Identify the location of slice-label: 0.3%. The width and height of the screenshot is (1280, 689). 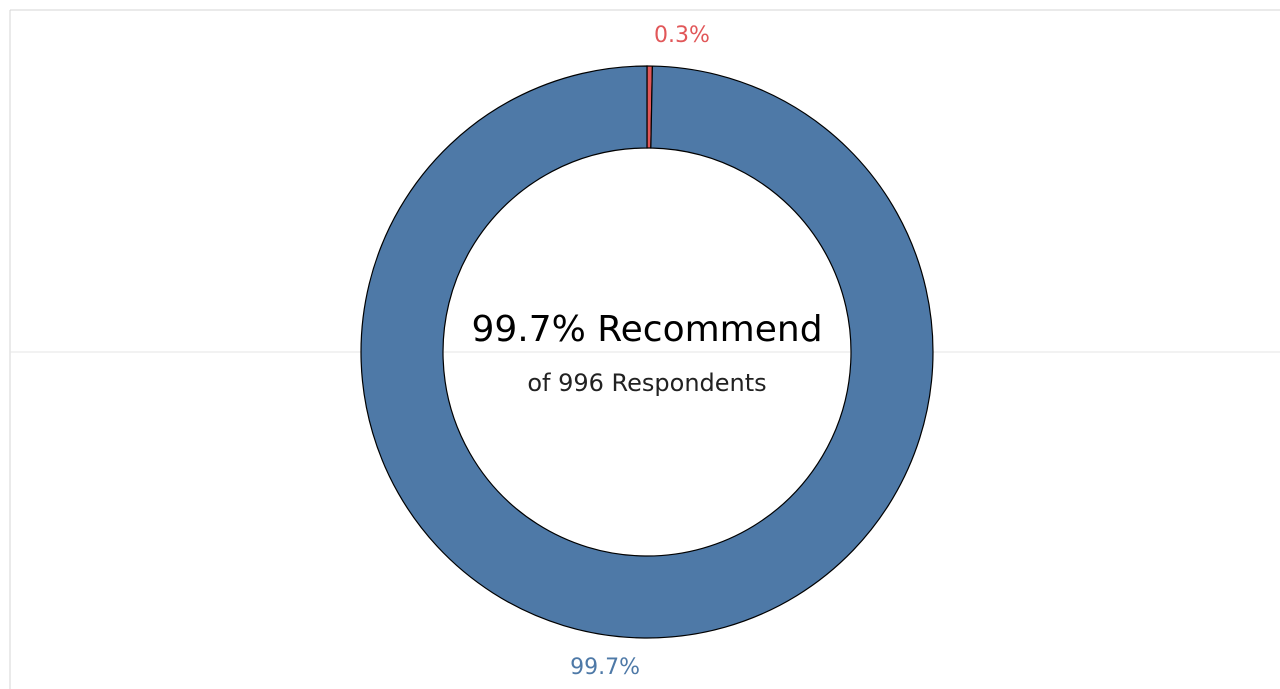
(682, 35).